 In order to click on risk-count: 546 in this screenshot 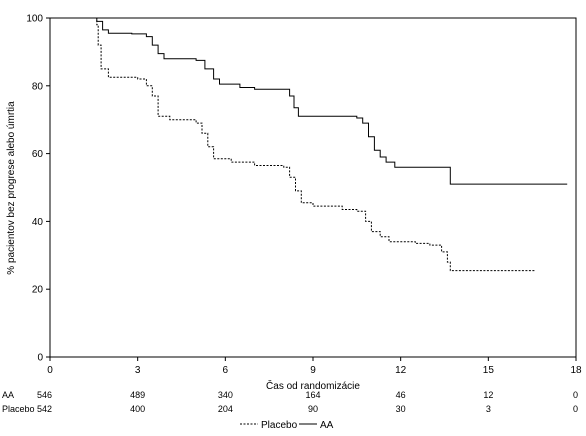, I will do `click(44, 395)`.